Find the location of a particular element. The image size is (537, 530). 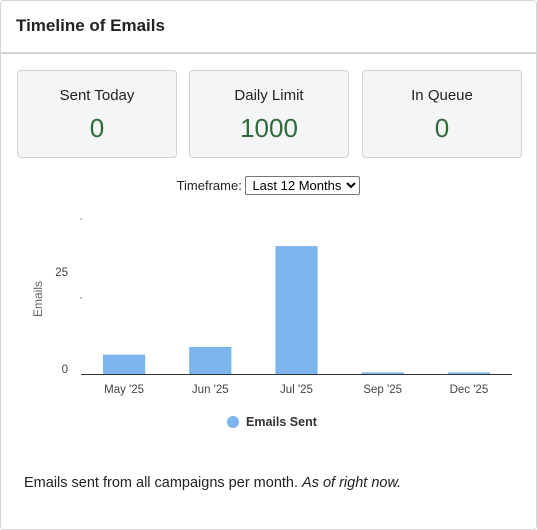

x-tick-label: Sep '25 is located at coordinates (382, 390).